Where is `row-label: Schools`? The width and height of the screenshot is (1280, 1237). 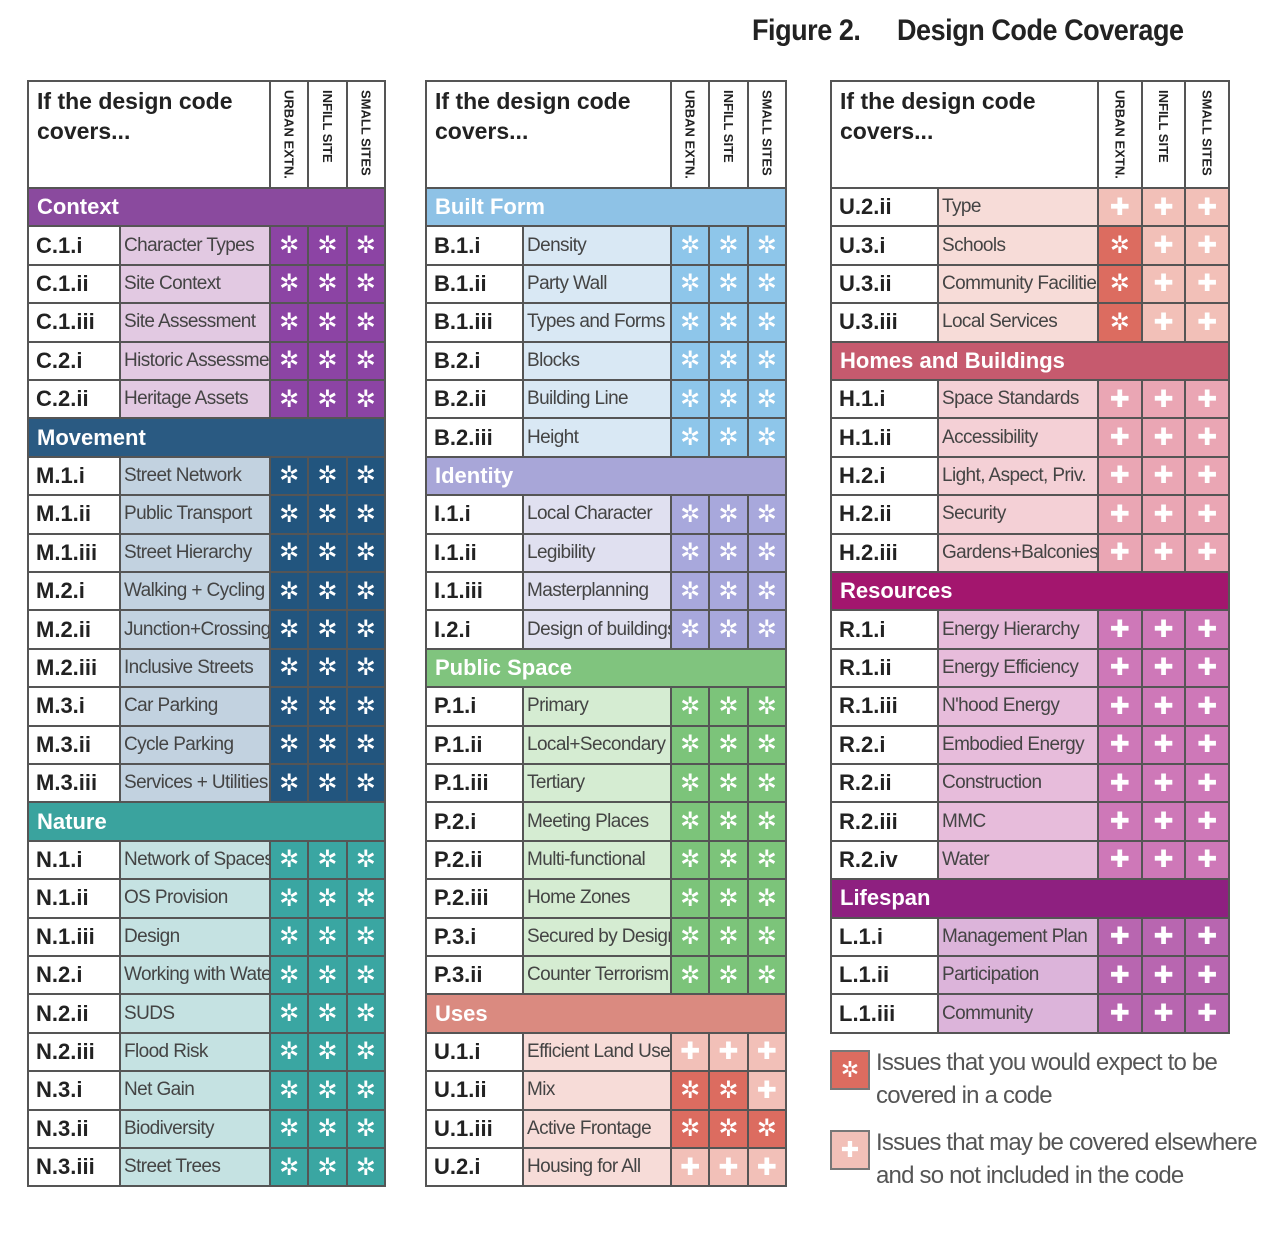
row-label: Schools is located at coordinates (1017, 244).